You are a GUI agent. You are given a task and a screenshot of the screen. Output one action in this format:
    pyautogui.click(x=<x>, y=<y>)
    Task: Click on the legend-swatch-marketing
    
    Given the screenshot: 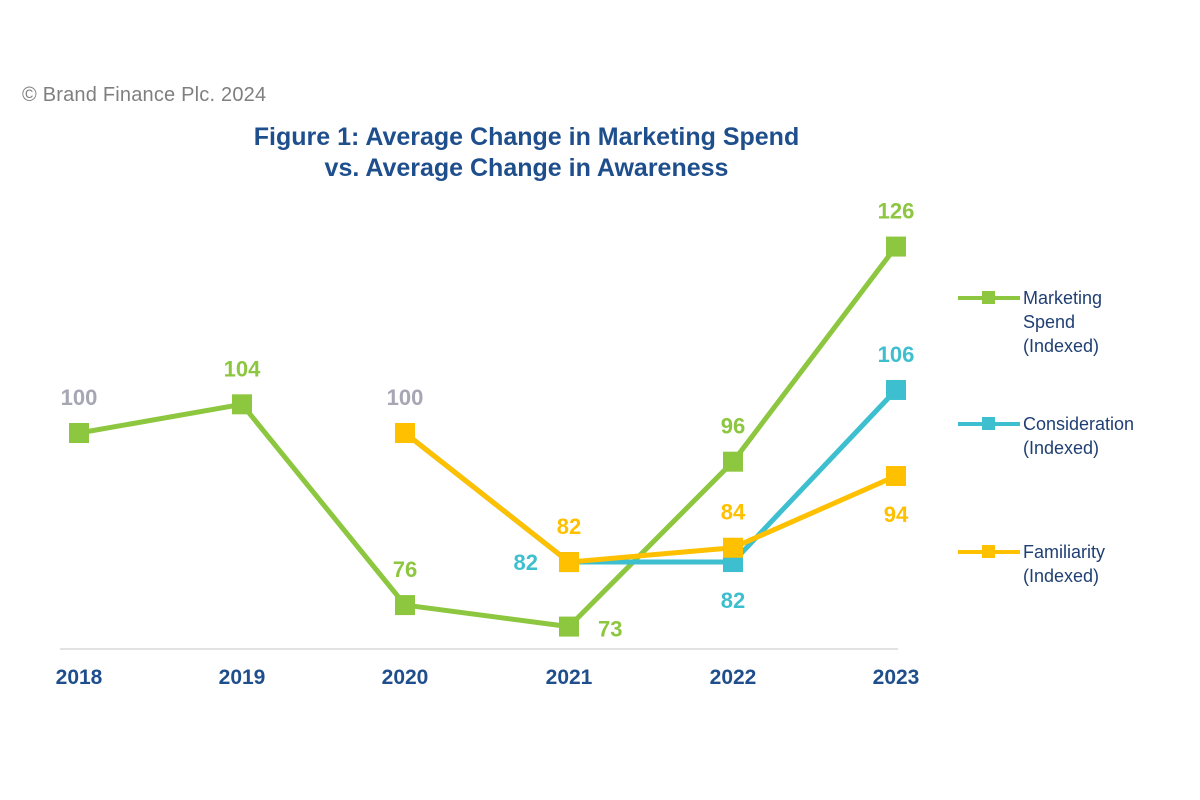 What is the action you would take?
    pyautogui.click(x=989, y=298)
    